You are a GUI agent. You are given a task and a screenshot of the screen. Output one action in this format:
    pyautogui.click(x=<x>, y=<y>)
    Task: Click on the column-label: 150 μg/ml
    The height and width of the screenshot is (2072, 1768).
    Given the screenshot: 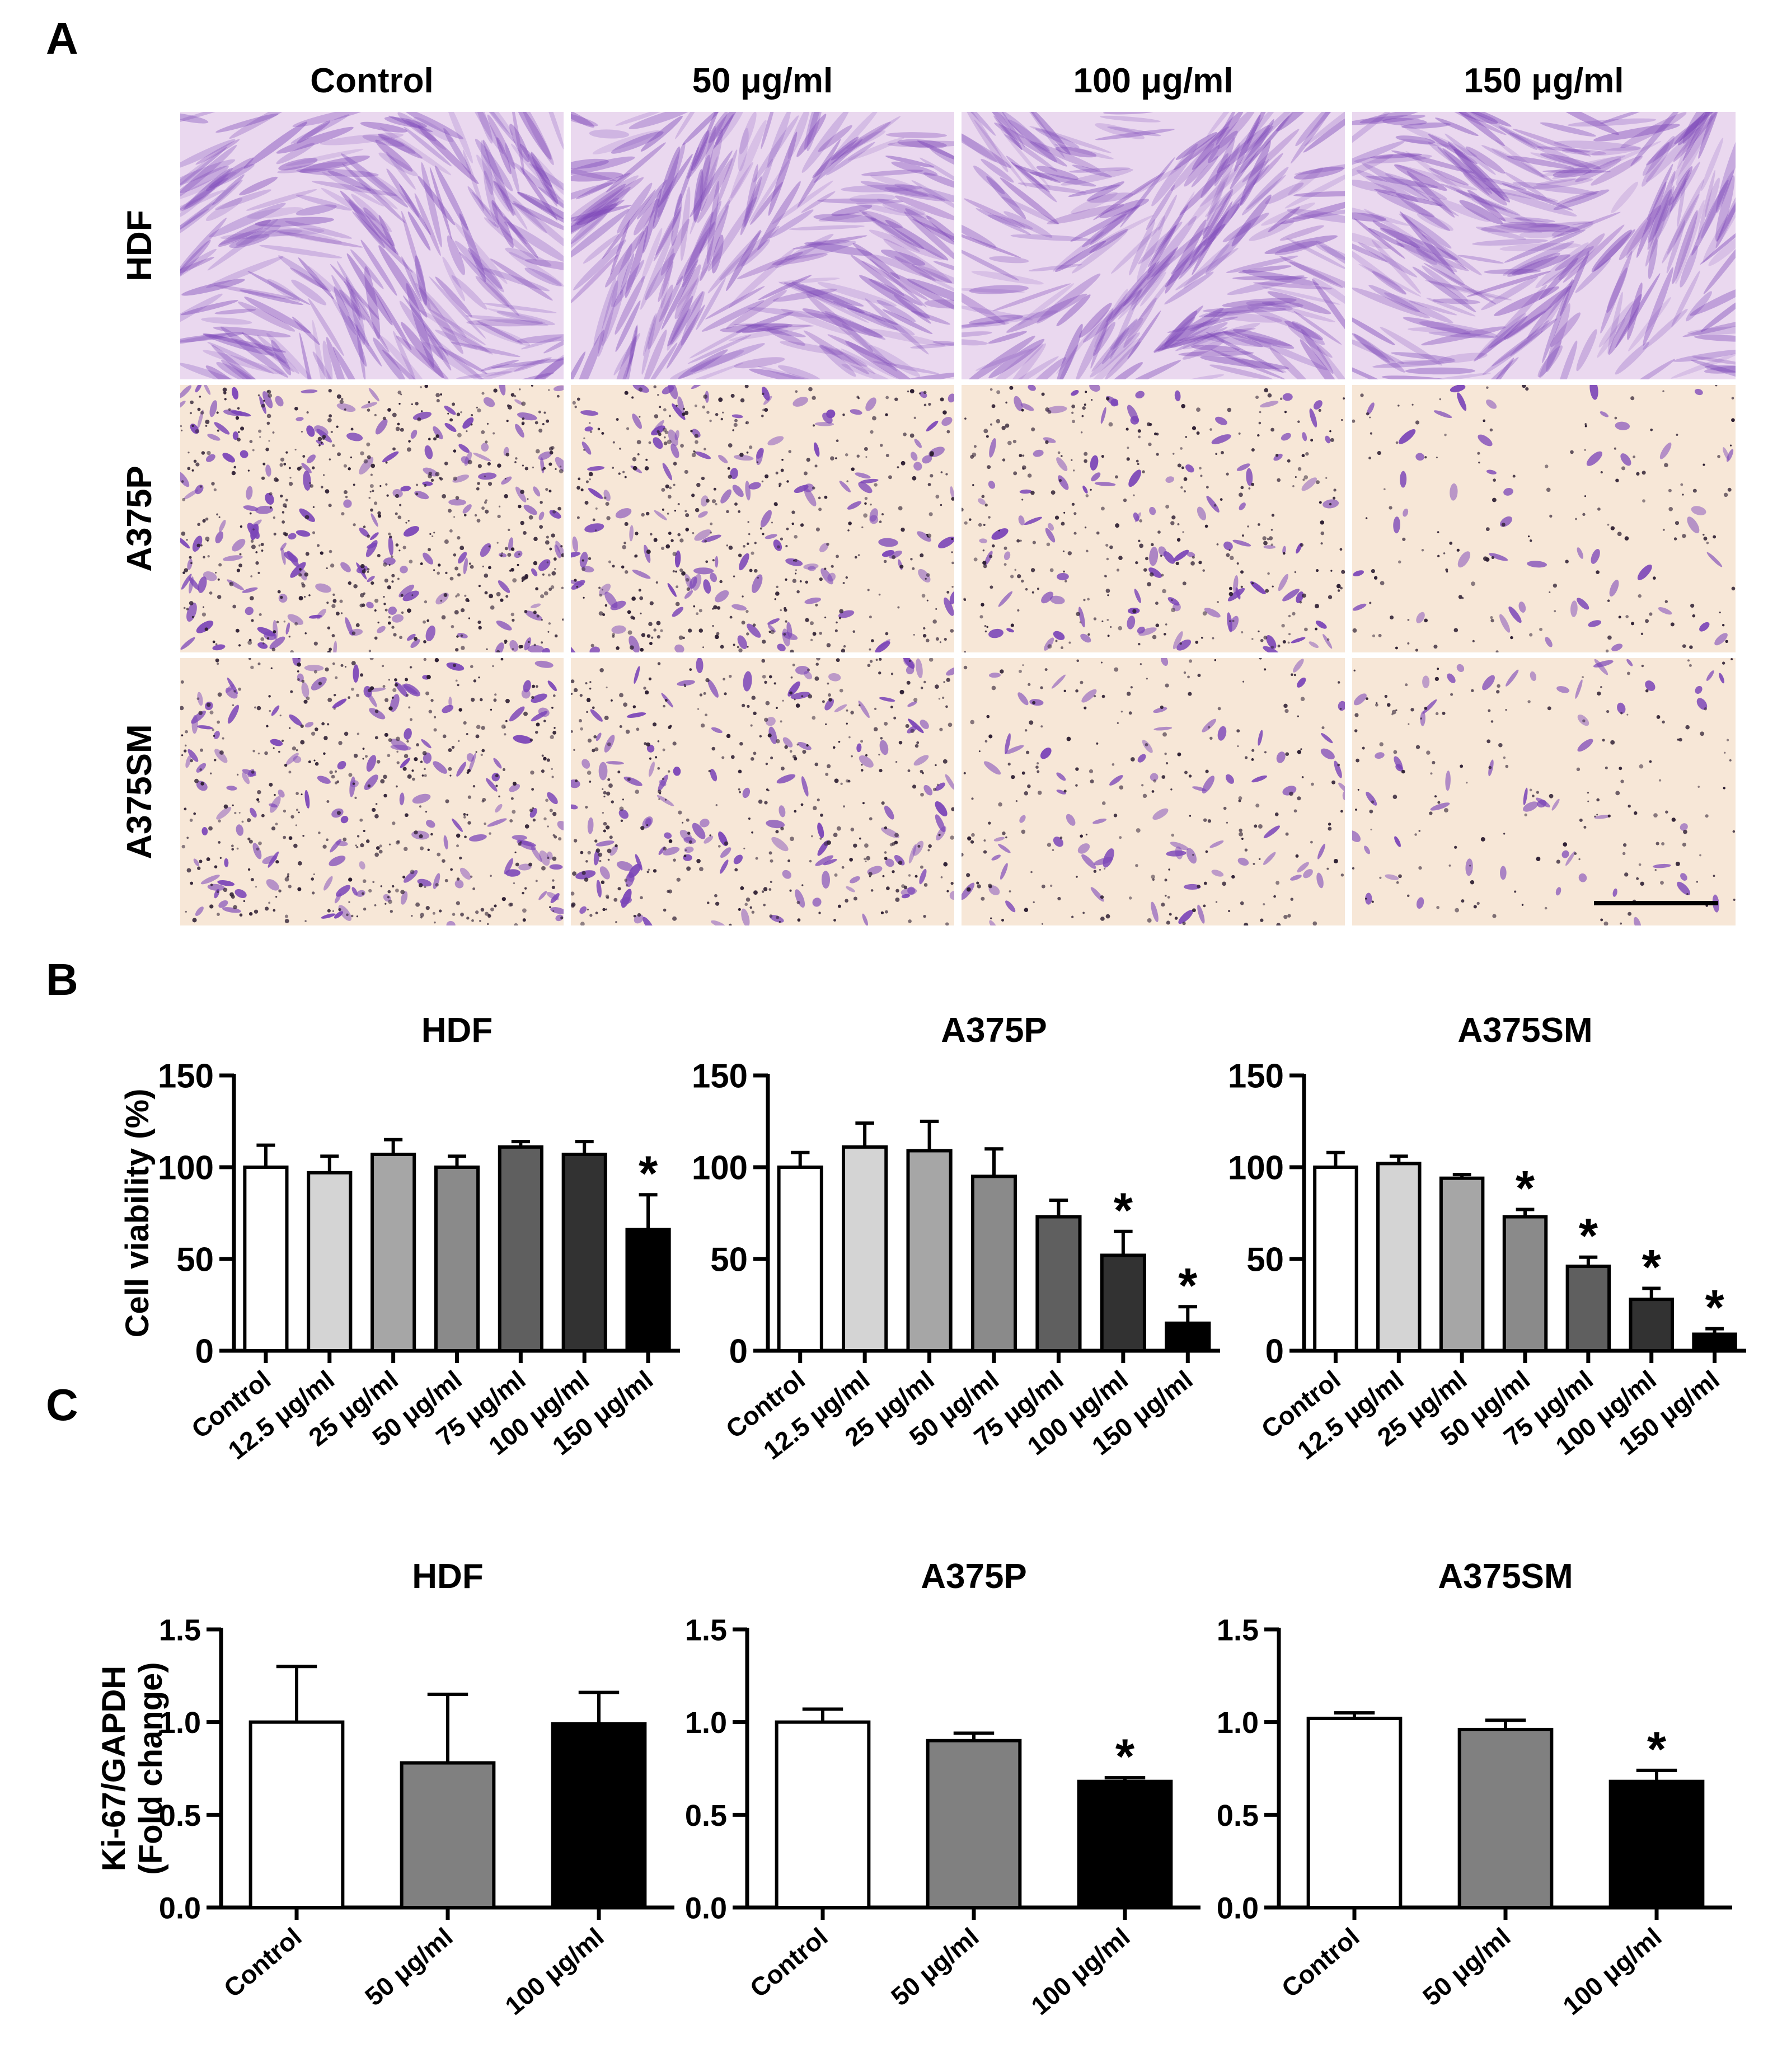 What is the action you would take?
    pyautogui.click(x=1544, y=81)
    